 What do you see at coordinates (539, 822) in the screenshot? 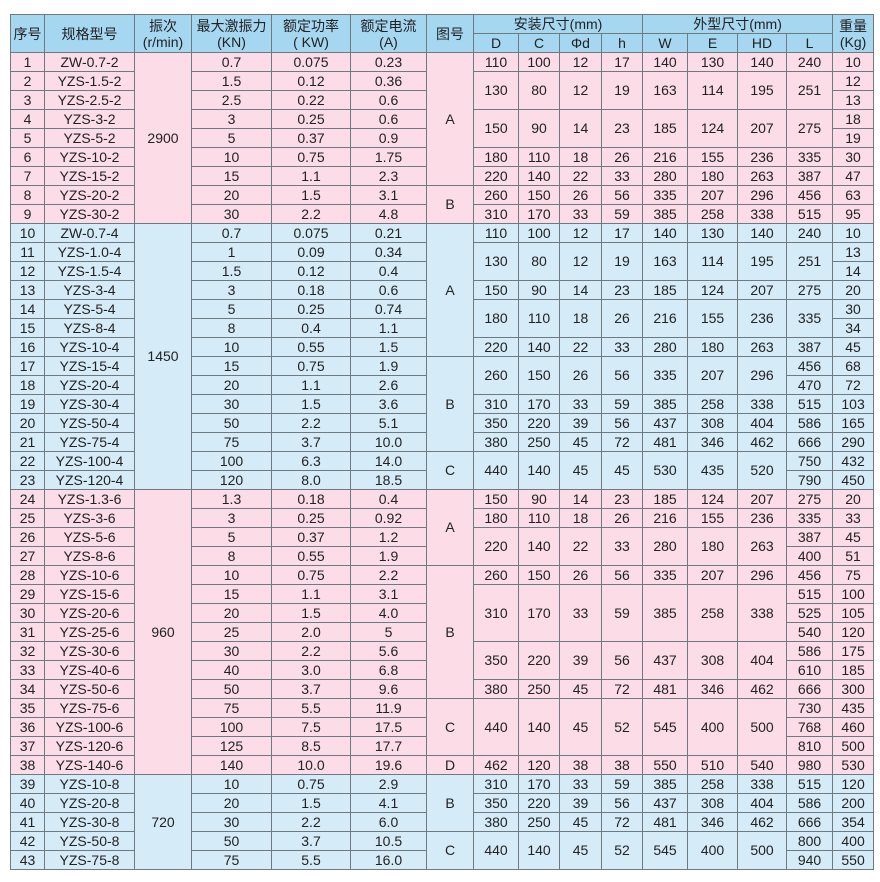
I see `cell-c: 250` at bounding box center [539, 822].